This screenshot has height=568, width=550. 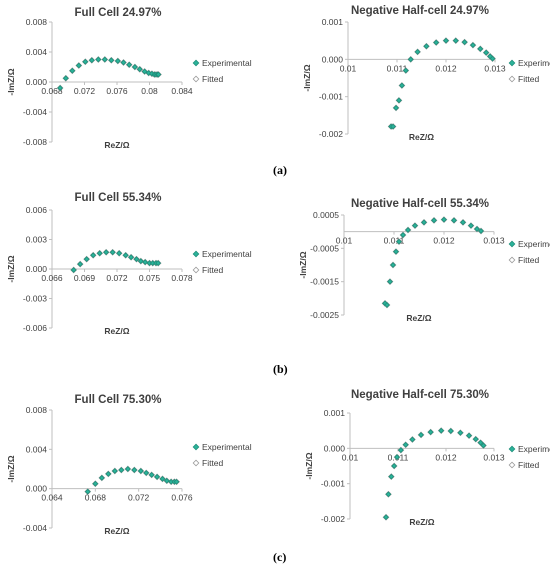 I want to click on chart4-ytick-label: -0.0015, so click(x=324, y=282).